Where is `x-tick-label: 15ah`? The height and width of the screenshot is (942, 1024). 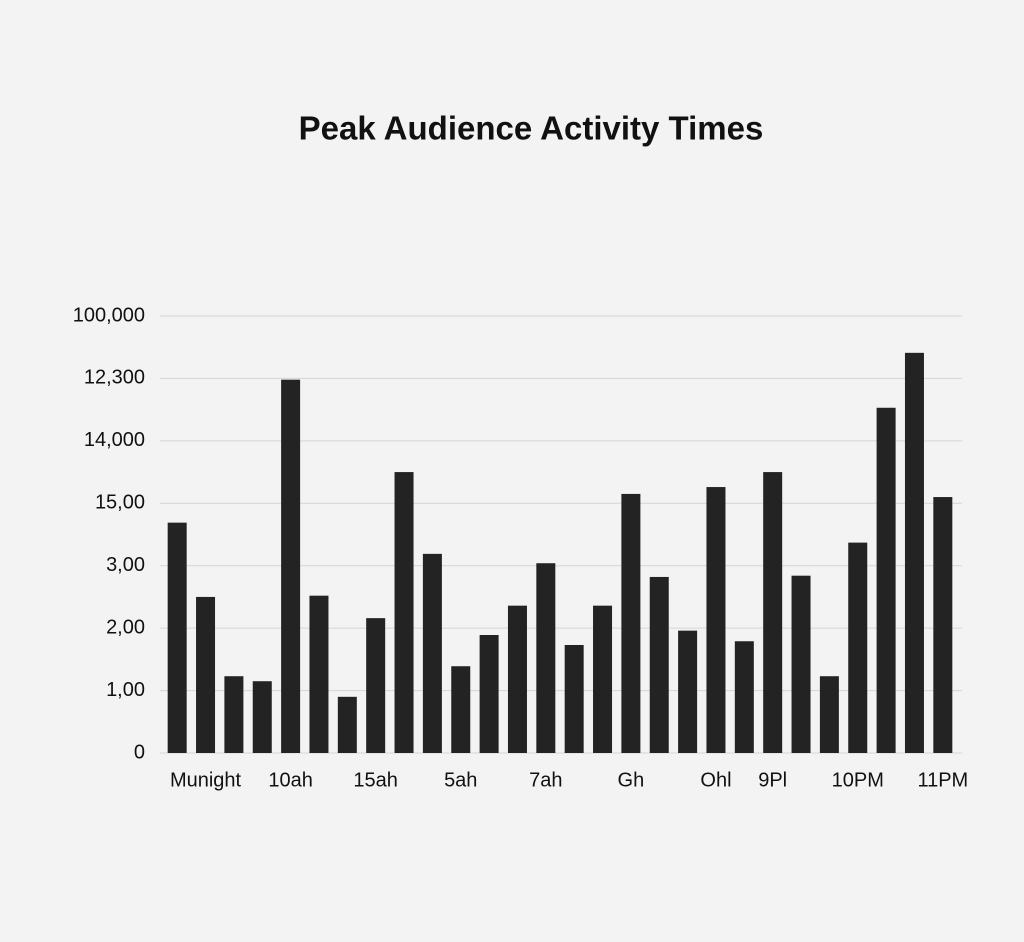
x-tick-label: 15ah is located at coordinates (375, 780).